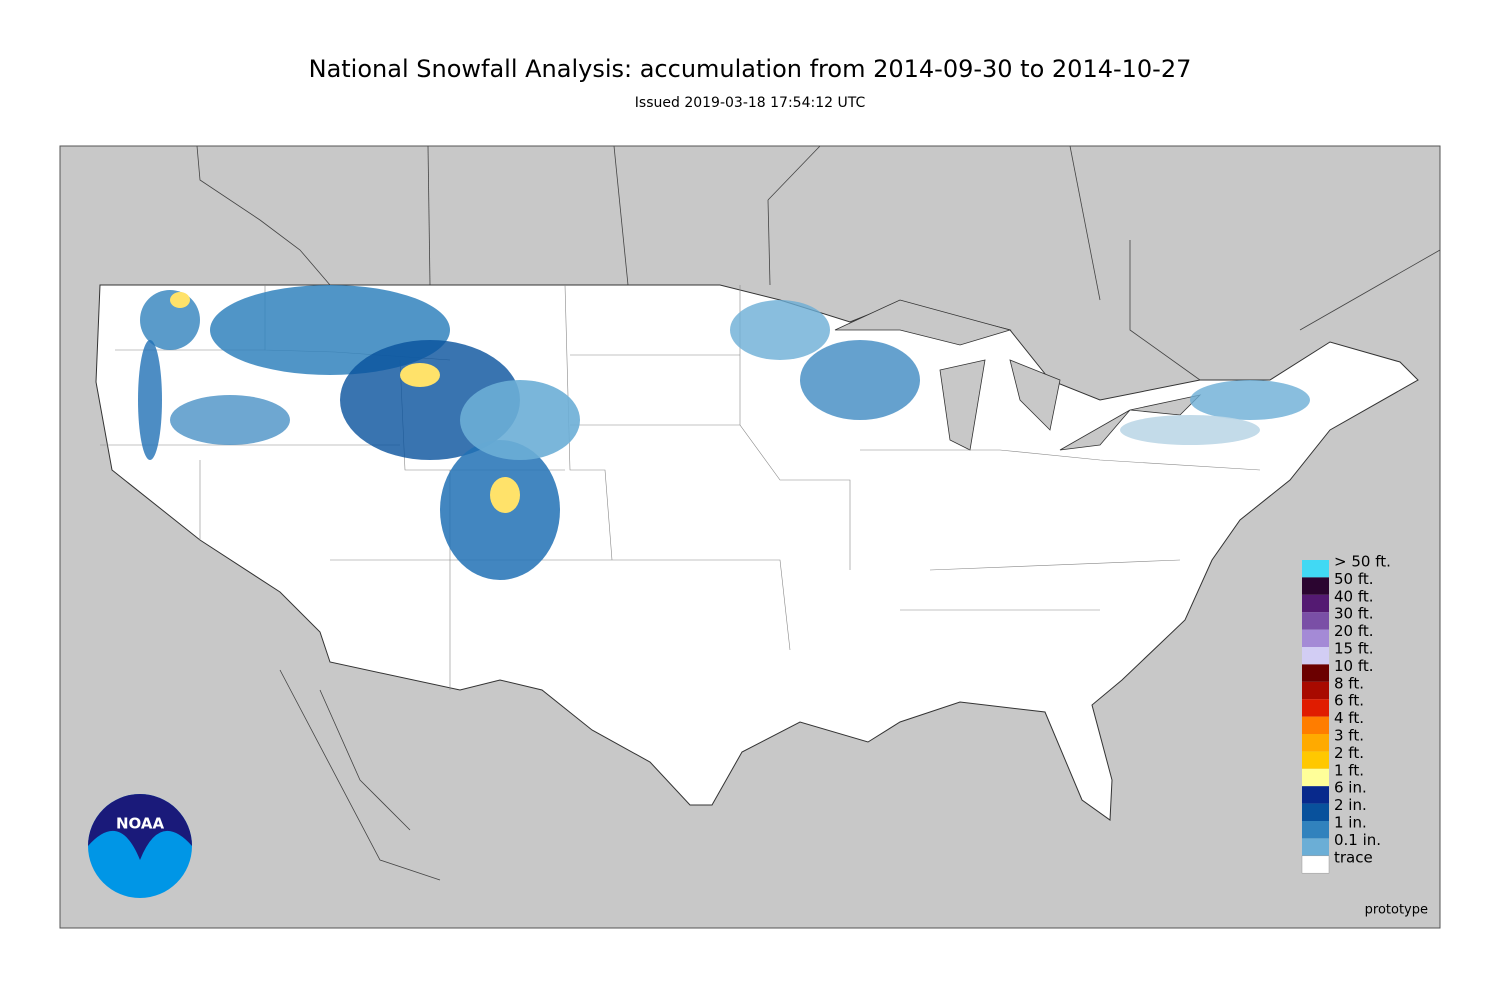 This screenshot has width=1500, height=982. What do you see at coordinates (1349, 736) in the screenshot?
I see `legend-label: 3 ft.` at bounding box center [1349, 736].